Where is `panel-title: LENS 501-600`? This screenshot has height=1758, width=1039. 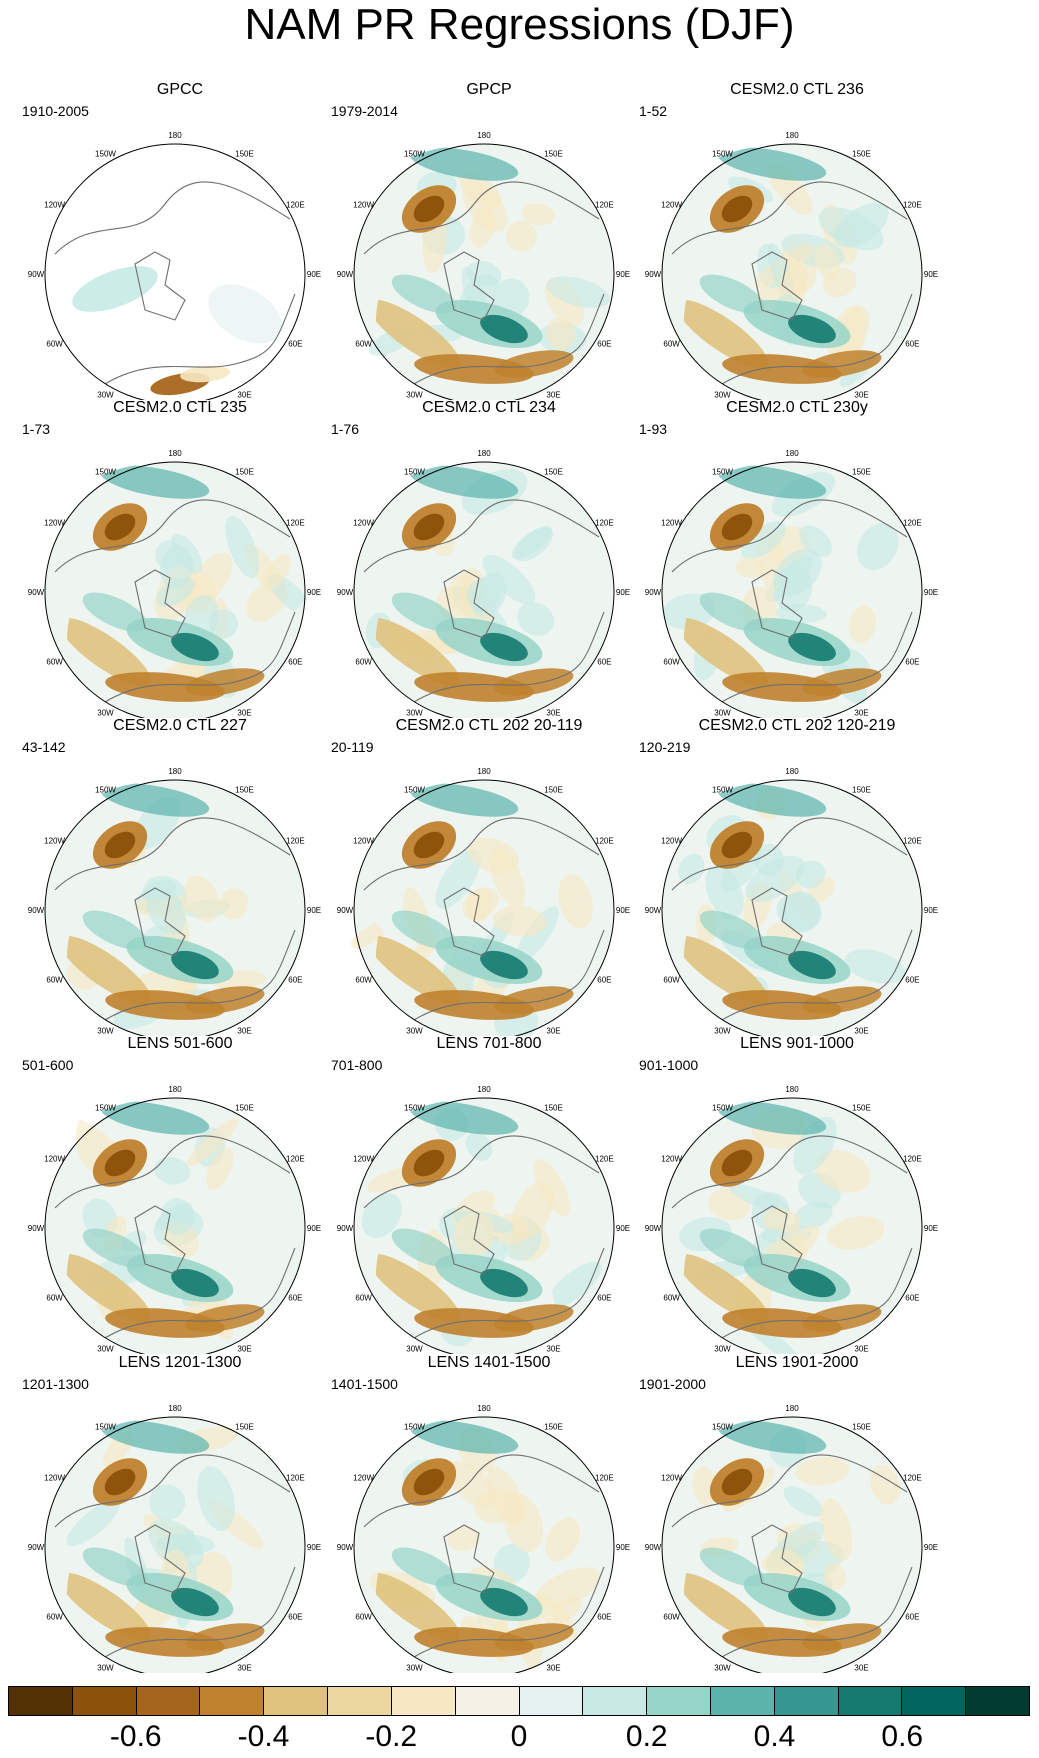
panel-title: LENS 501-600 is located at coordinates (180, 1043).